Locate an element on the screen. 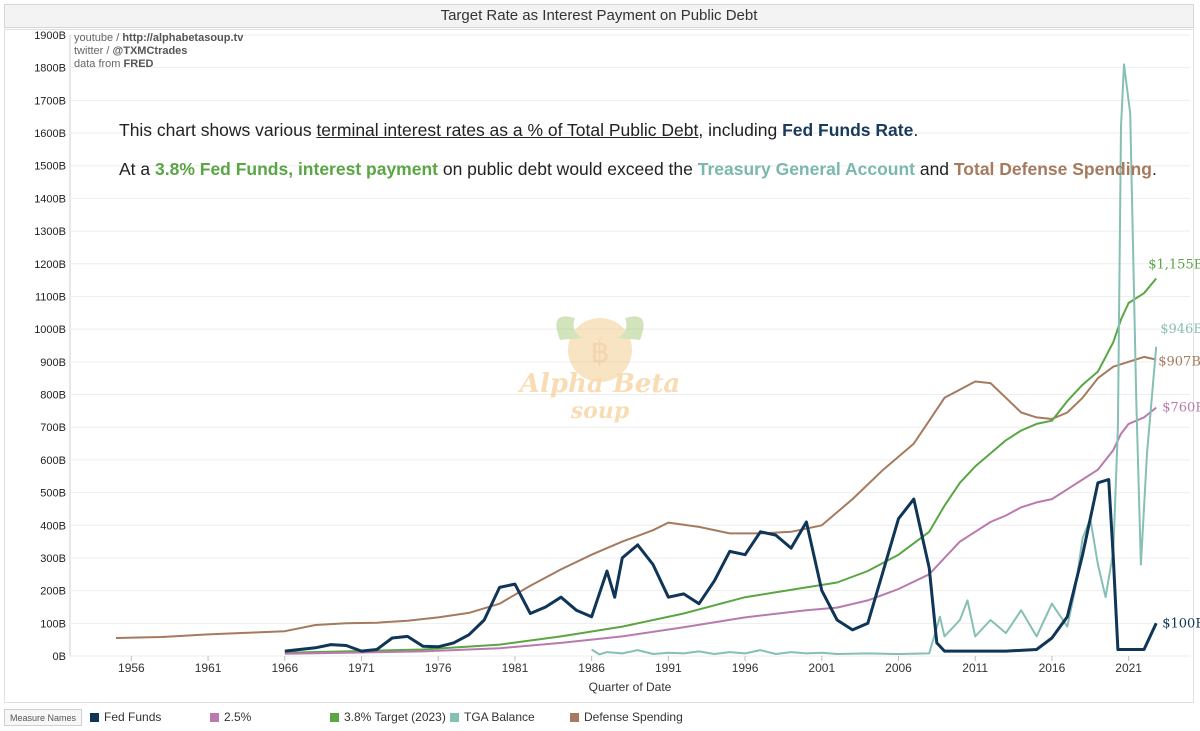 The height and width of the screenshot is (731, 1200). x-tick-label: 1991 is located at coordinates (668, 668).